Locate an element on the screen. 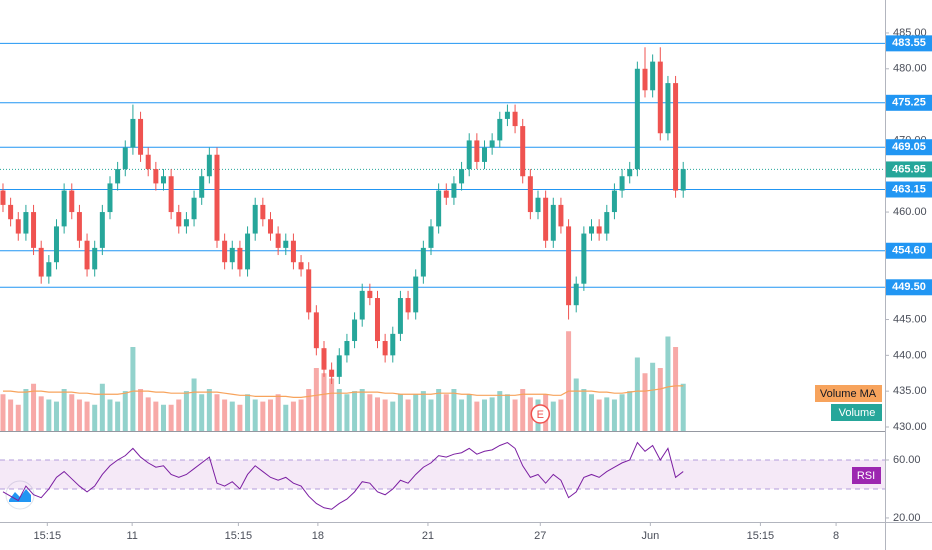 The height and width of the screenshot is (550, 932). y-tick-label: 460.00 is located at coordinates (910, 212).